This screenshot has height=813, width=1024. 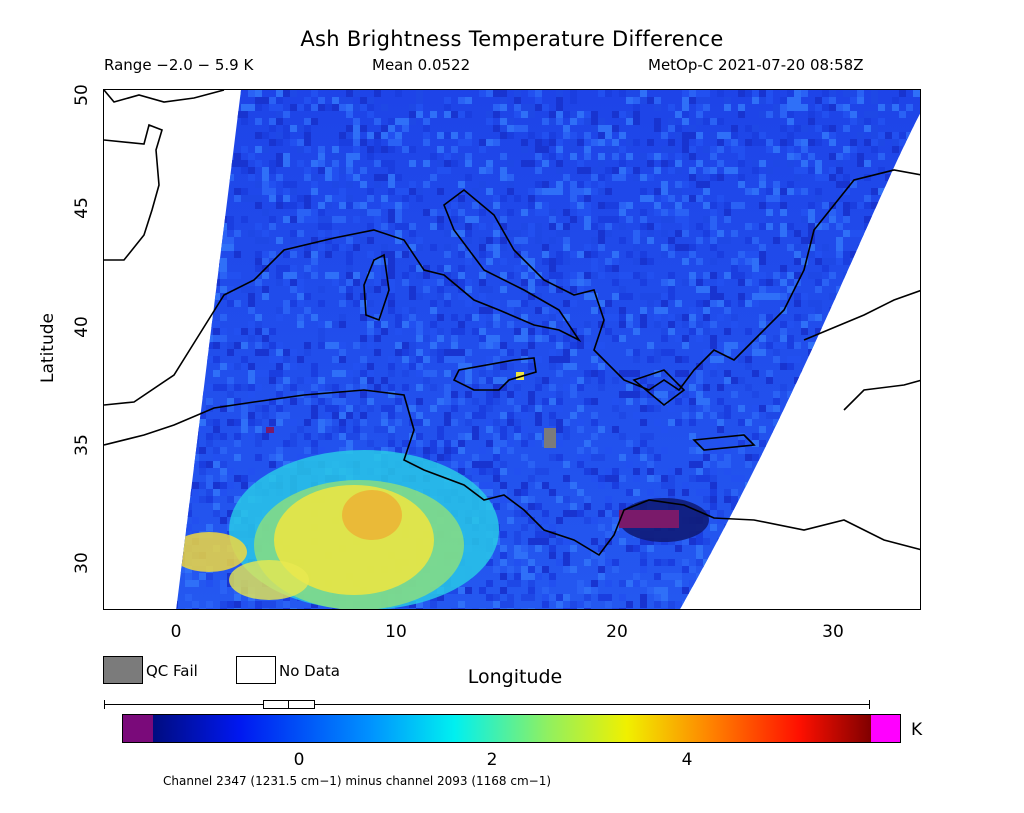 I want to click on y-tick-label: 35, so click(x=82, y=445).